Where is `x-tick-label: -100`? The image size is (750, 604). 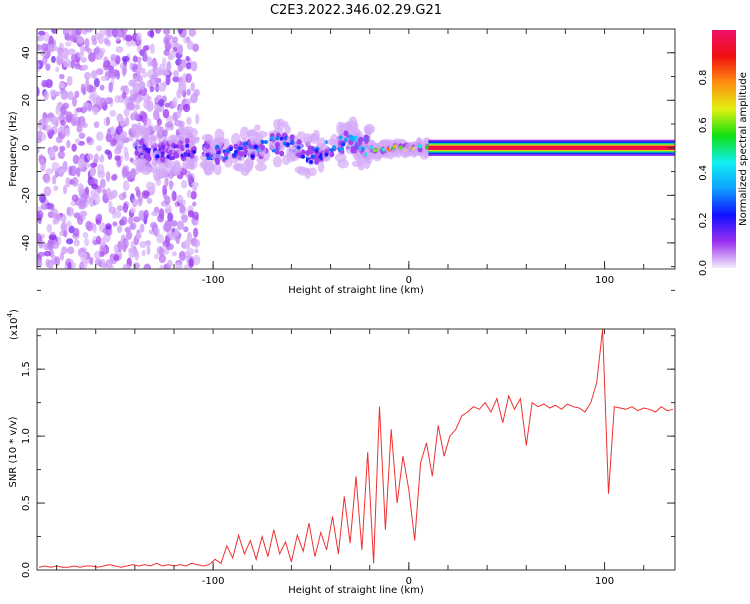
x-tick-label: -100 is located at coordinates (213, 581).